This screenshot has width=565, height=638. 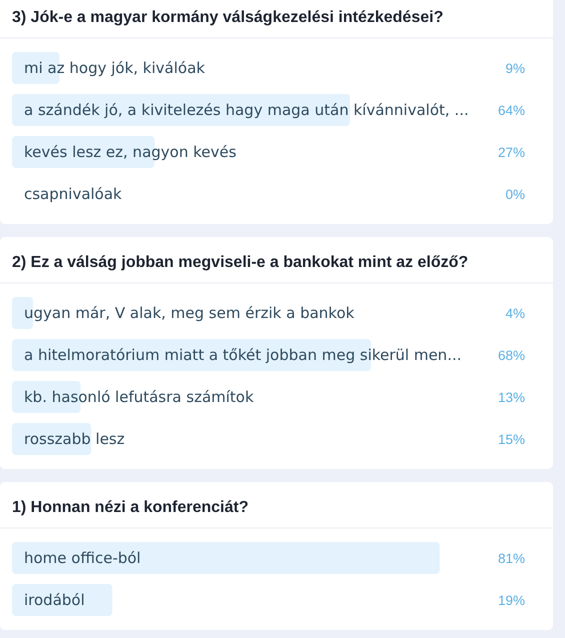 I want to click on data-label: 15%, so click(x=511, y=439).